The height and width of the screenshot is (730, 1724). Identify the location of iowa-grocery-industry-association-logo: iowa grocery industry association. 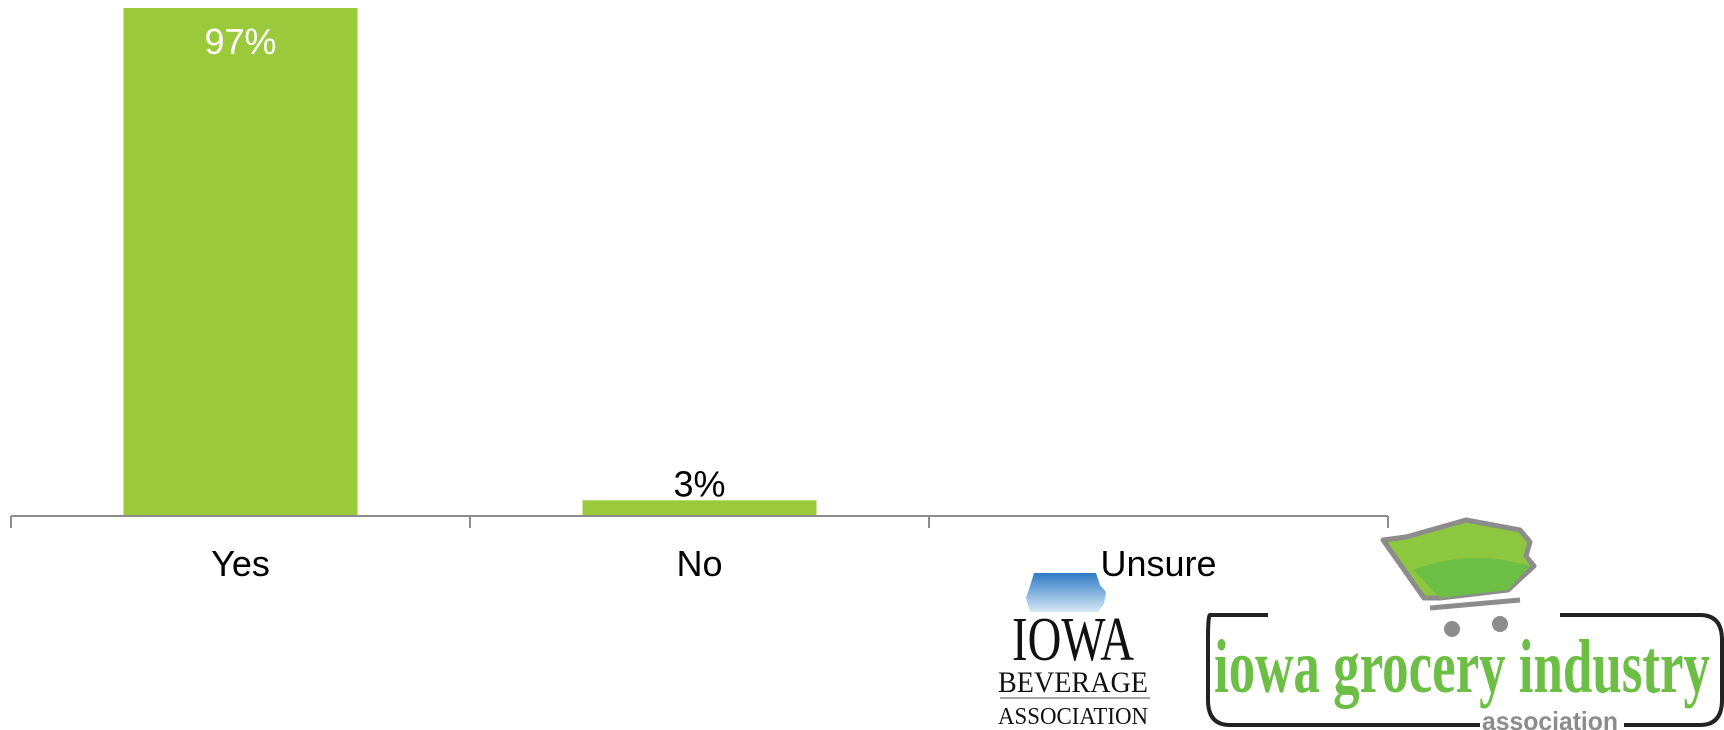
(1465, 623).